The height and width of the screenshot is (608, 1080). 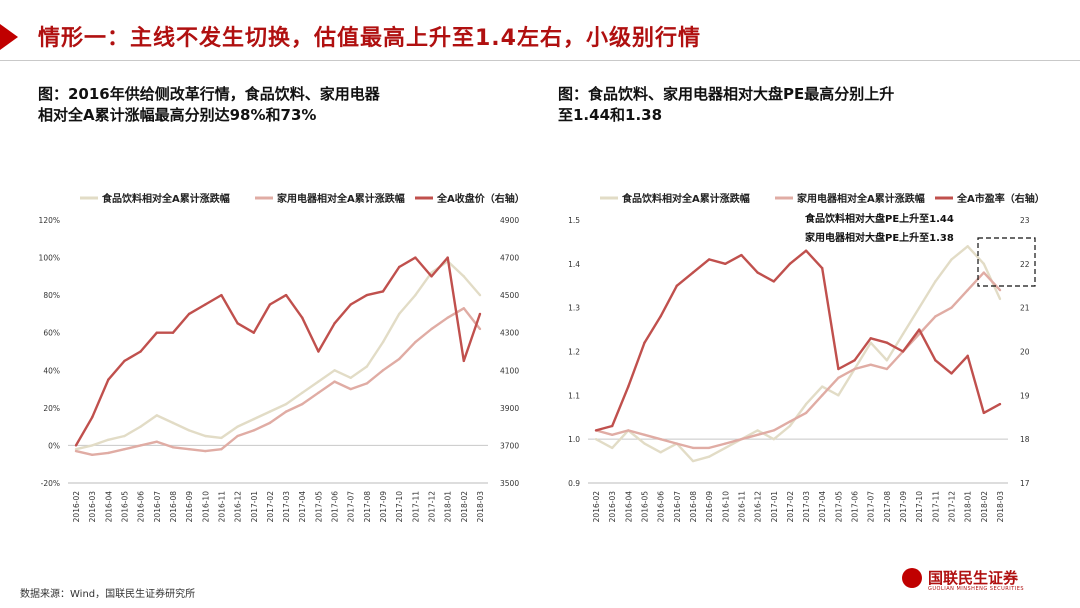 What do you see at coordinates (509, 295) in the screenshot?
I see `y-right-tick-label: 4500` at bounding box center [509, 295].